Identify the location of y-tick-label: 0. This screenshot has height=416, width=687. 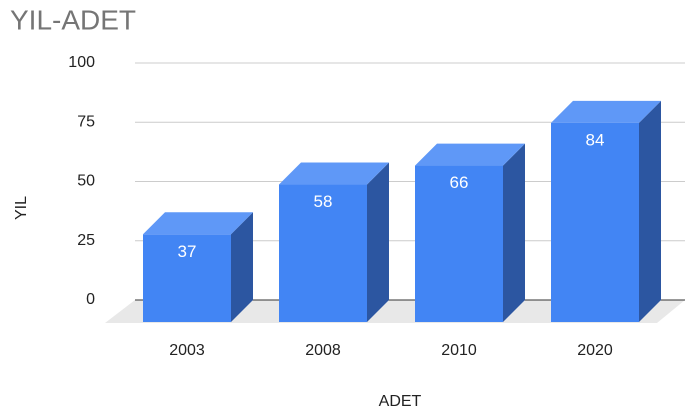
(90, 299).